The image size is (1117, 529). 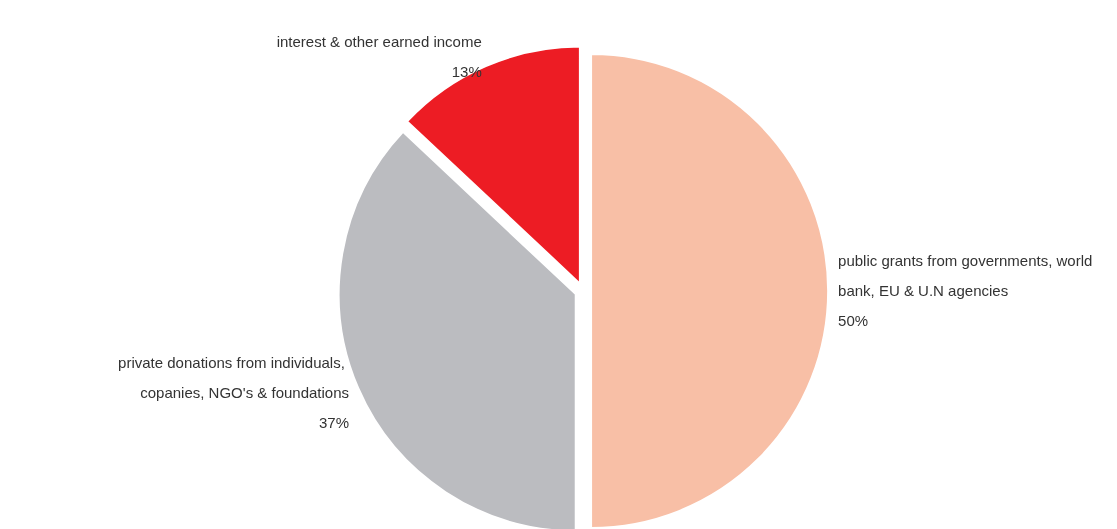 What do you see at coordinates (853, 321) in the screenshot?
I see `data-label: 50%` at bounding box center [853, 321].